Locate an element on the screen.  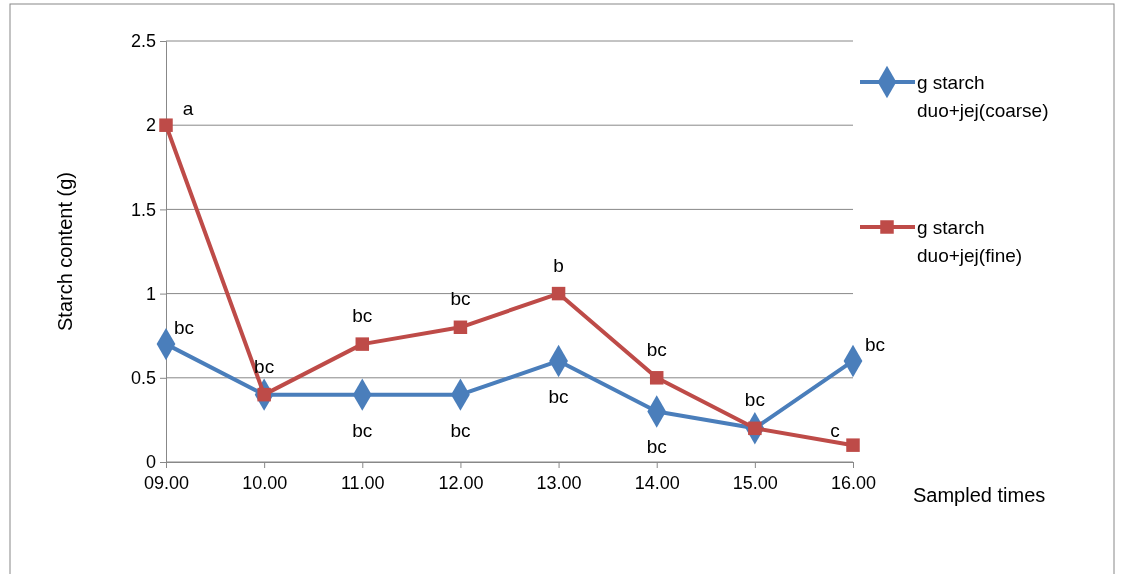
y-axis-title: Starch content (g) is located at coordinates (65, 251).